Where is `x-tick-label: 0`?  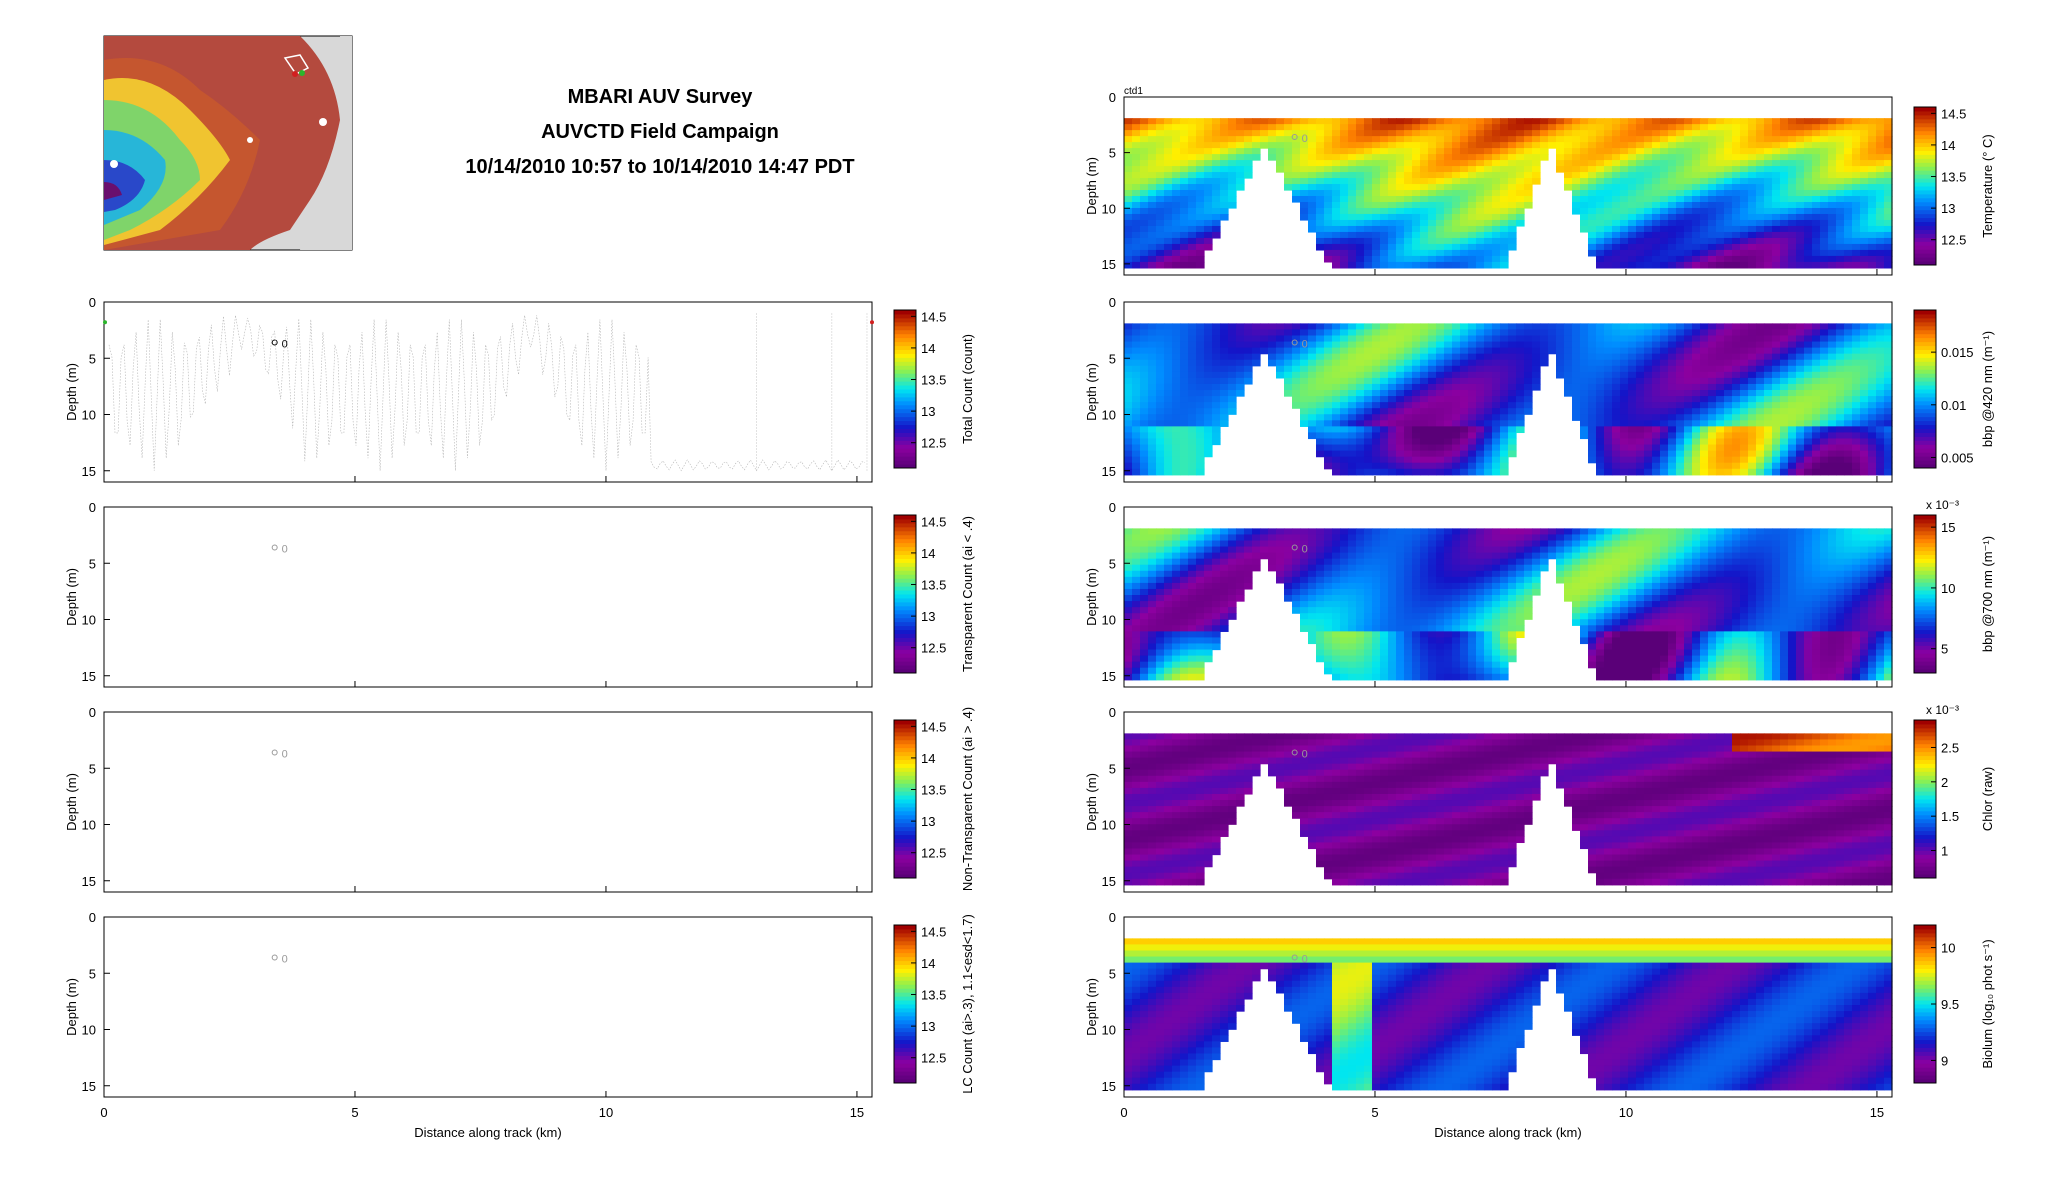 x-tick-label: 0 is located at coordinates (103, 1112).